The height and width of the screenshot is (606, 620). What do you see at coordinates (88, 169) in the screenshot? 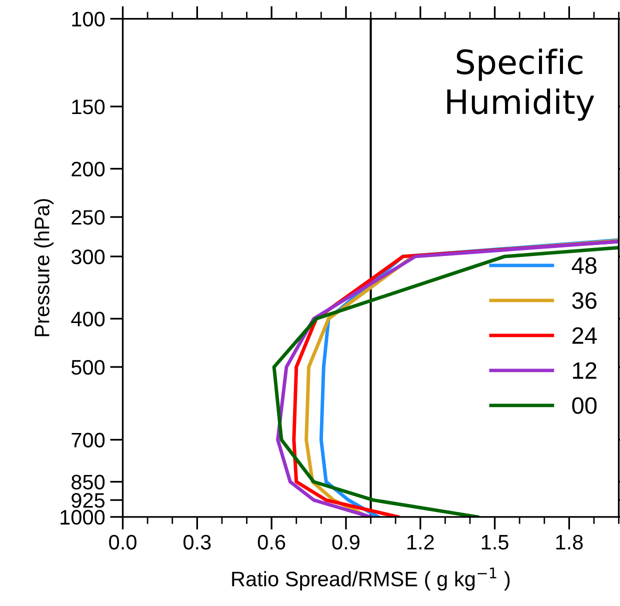
I see `y-tick-label: 200` at bounding box center [88, 169].